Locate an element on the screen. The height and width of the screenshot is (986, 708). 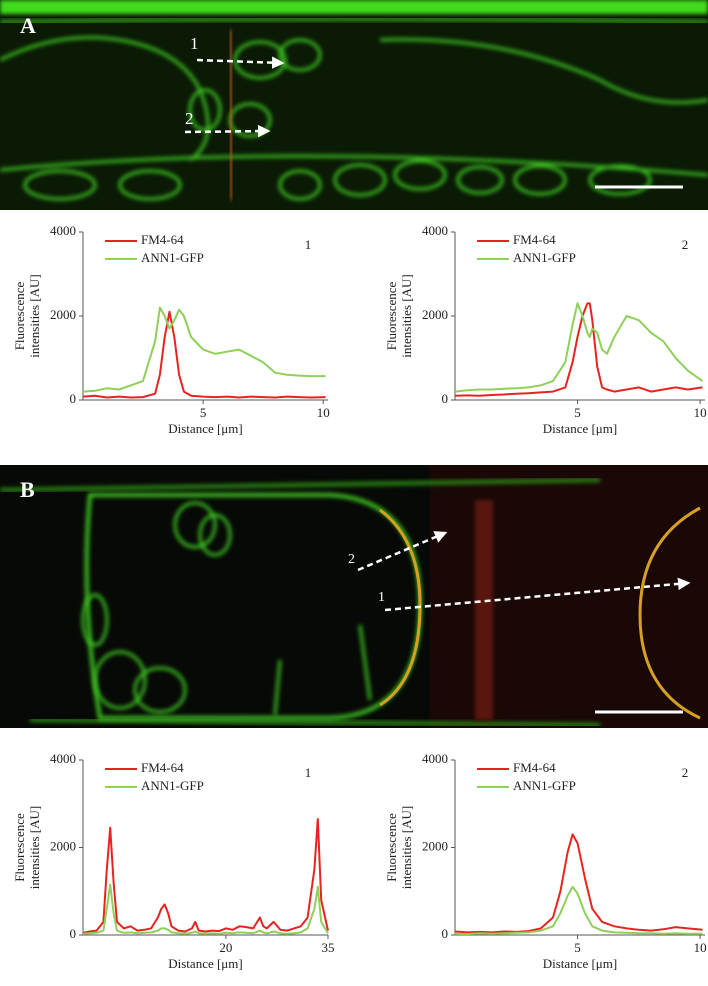
x-tick-label: 35 is located at coordinates (328, 947).